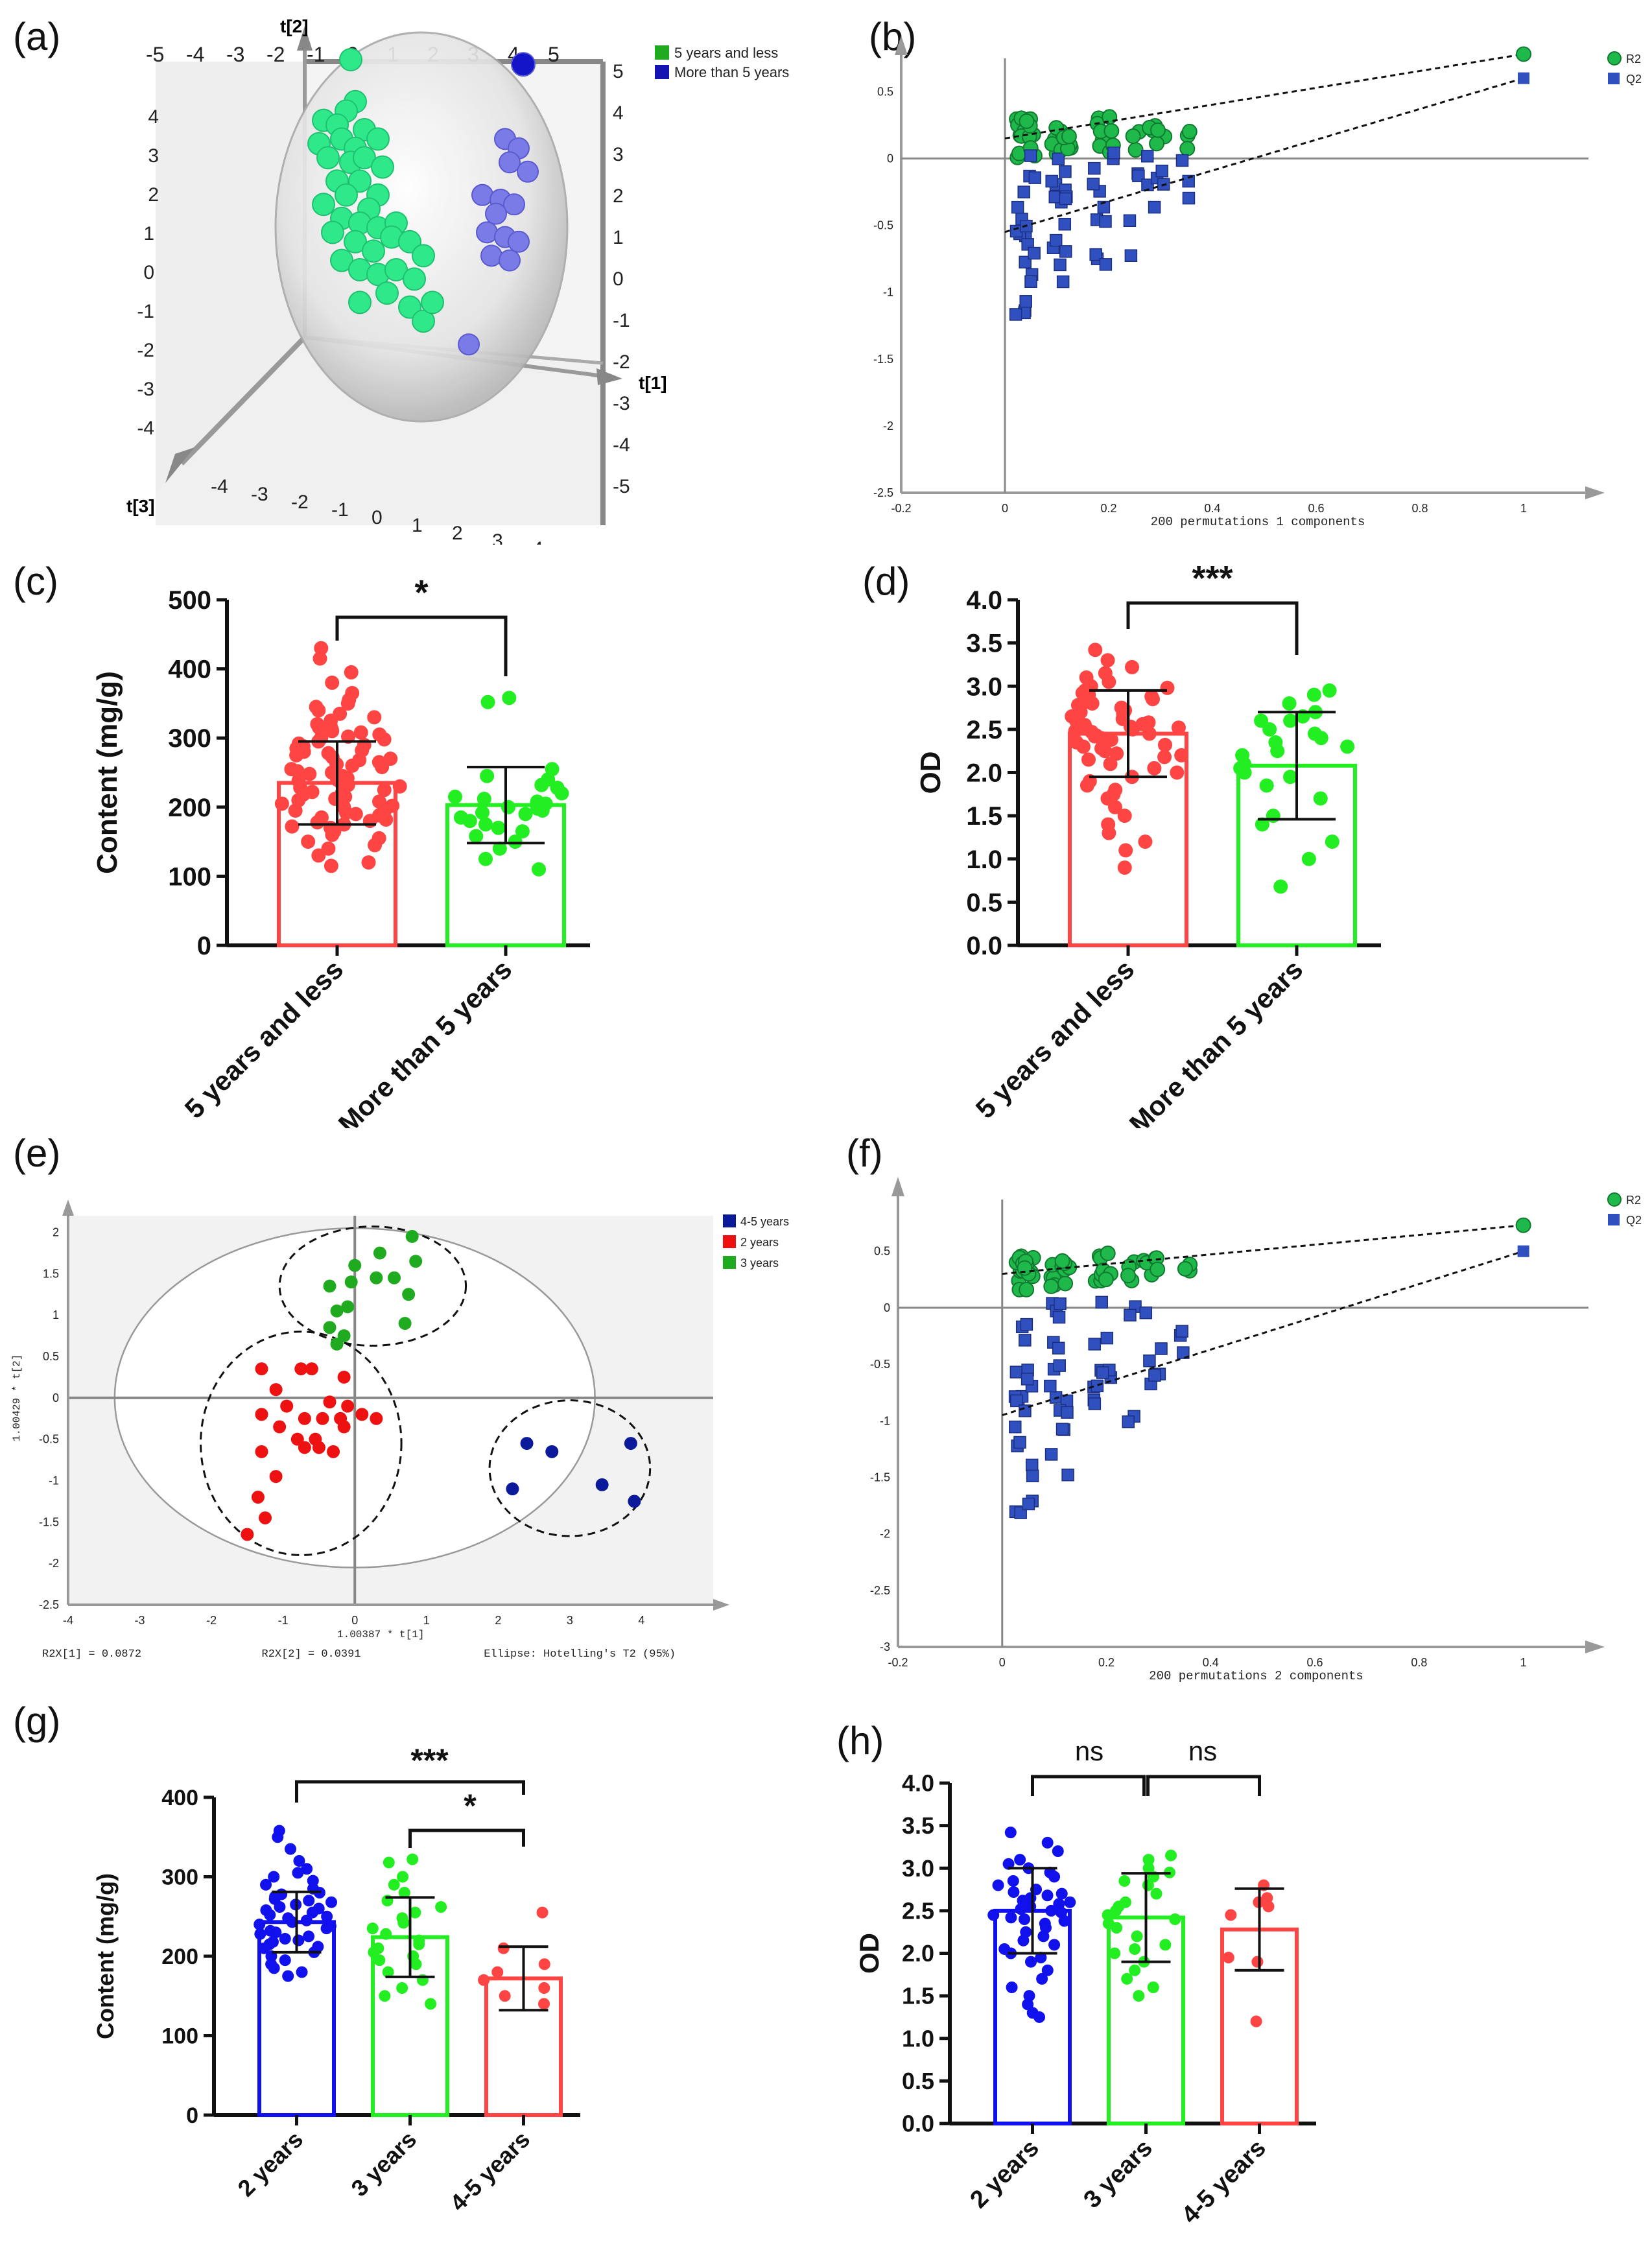  What do you see at coordinates (1258, 522) in the screenshot?
I see `x-axis-label: 200 permutations 1 components` at bounding box center [1258, 522].